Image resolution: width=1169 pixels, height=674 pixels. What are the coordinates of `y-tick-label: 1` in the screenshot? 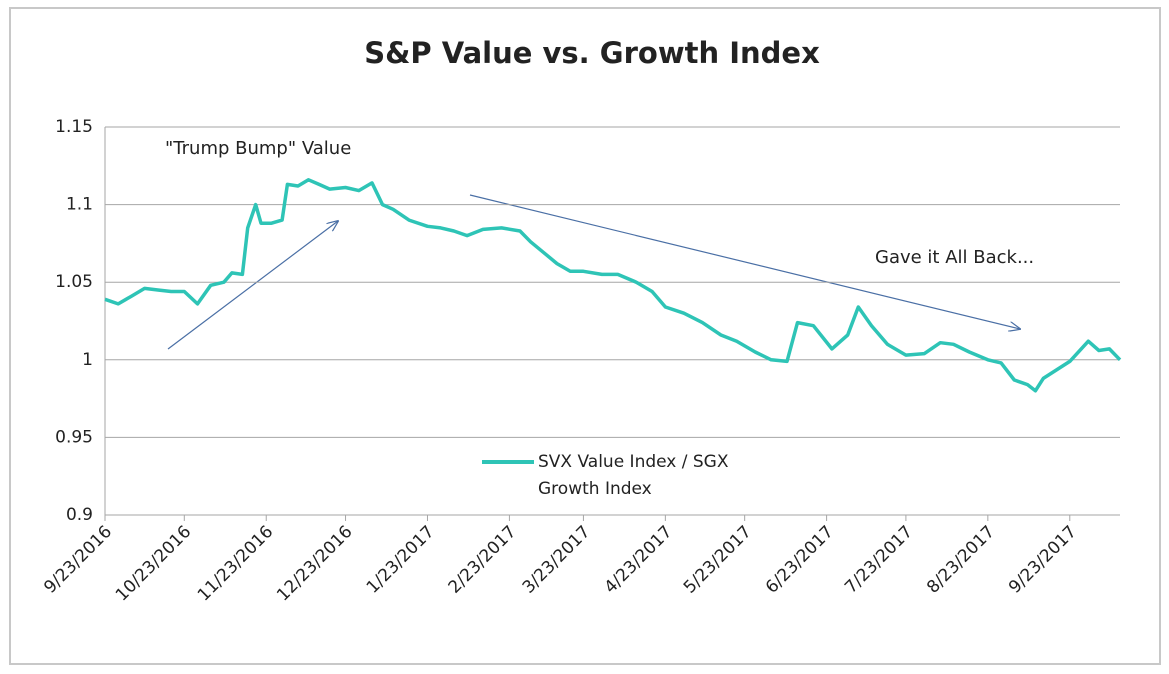 It's located at (87, 360).